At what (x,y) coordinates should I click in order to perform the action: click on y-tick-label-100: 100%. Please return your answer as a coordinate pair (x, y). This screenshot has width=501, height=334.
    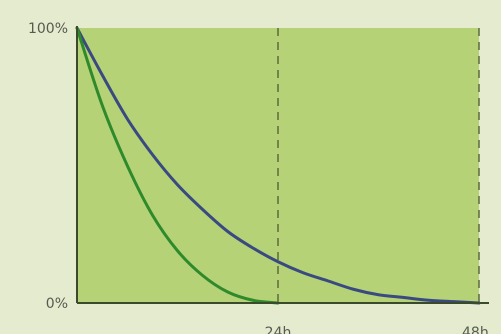
    Looking at the image, I should click on (48, 29).